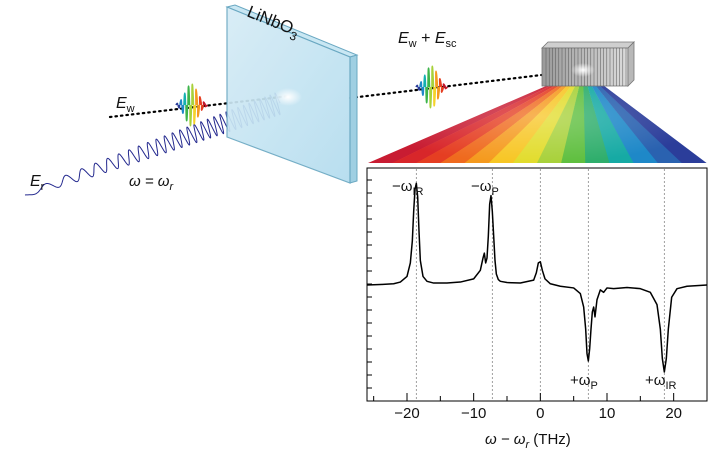 This screenshot has width=723, height=456. I want to click on x-tick-label: −20, so click(406, 413).